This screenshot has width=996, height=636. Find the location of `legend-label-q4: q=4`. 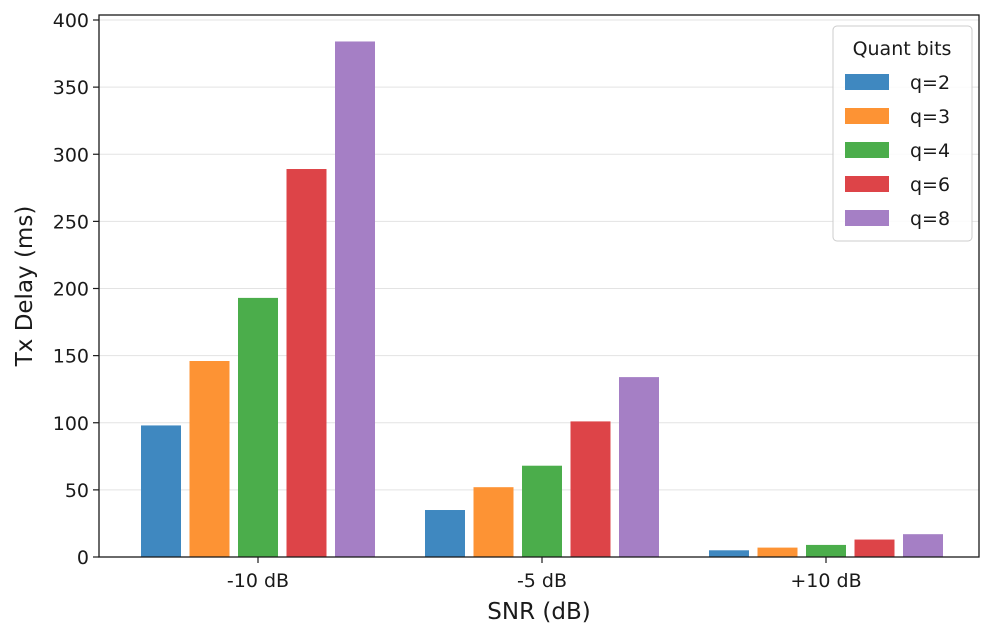

legend-label-q4: q=4 is located at coordinates (930, 151).